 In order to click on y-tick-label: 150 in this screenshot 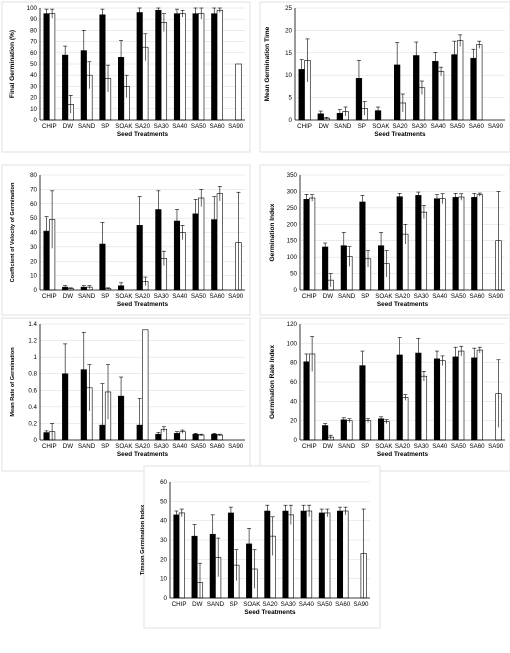, I will do `click(292, 241)`.